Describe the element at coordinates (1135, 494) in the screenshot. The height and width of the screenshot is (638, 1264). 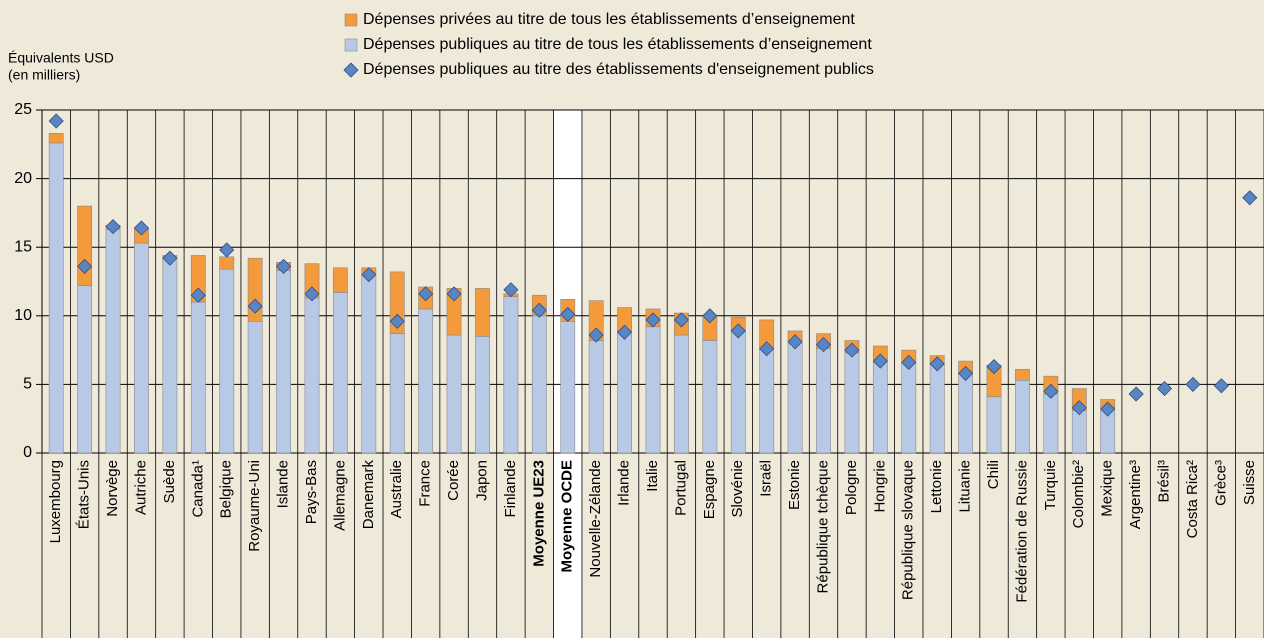
I see `x-tick-label: Argentine³` at that location.